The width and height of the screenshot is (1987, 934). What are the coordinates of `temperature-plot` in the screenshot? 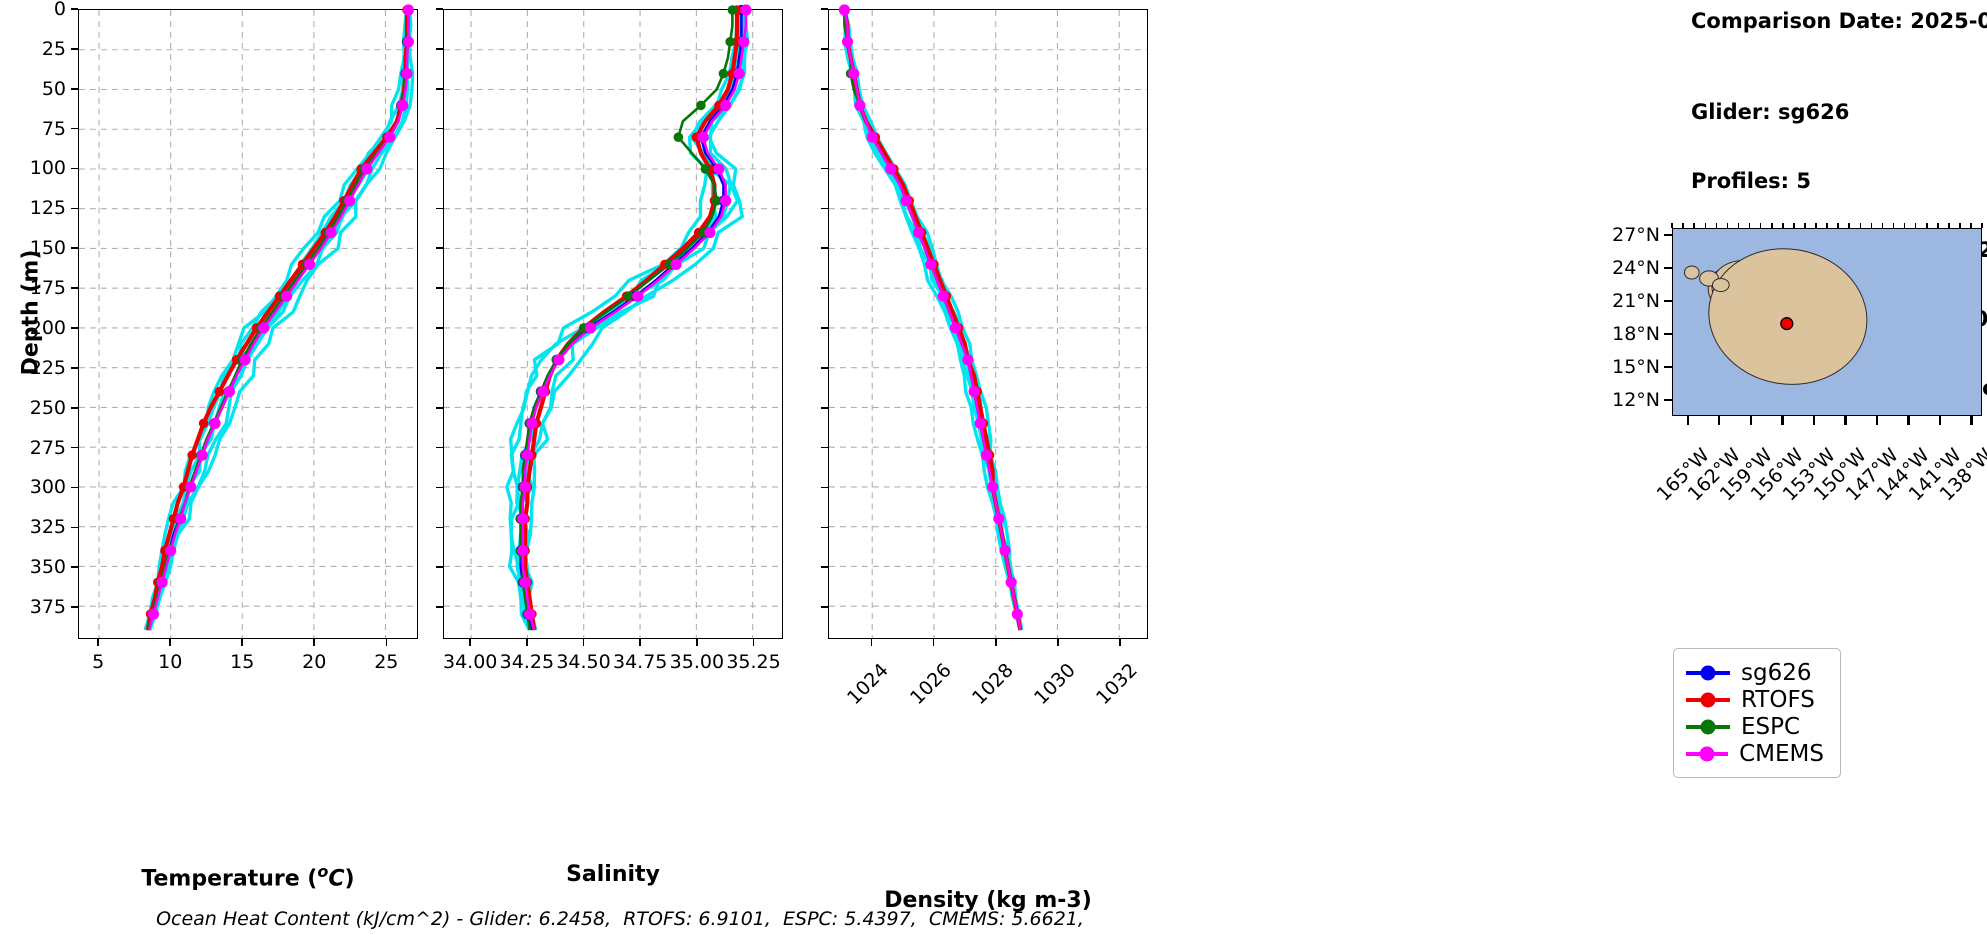 It's located at (248, 321).